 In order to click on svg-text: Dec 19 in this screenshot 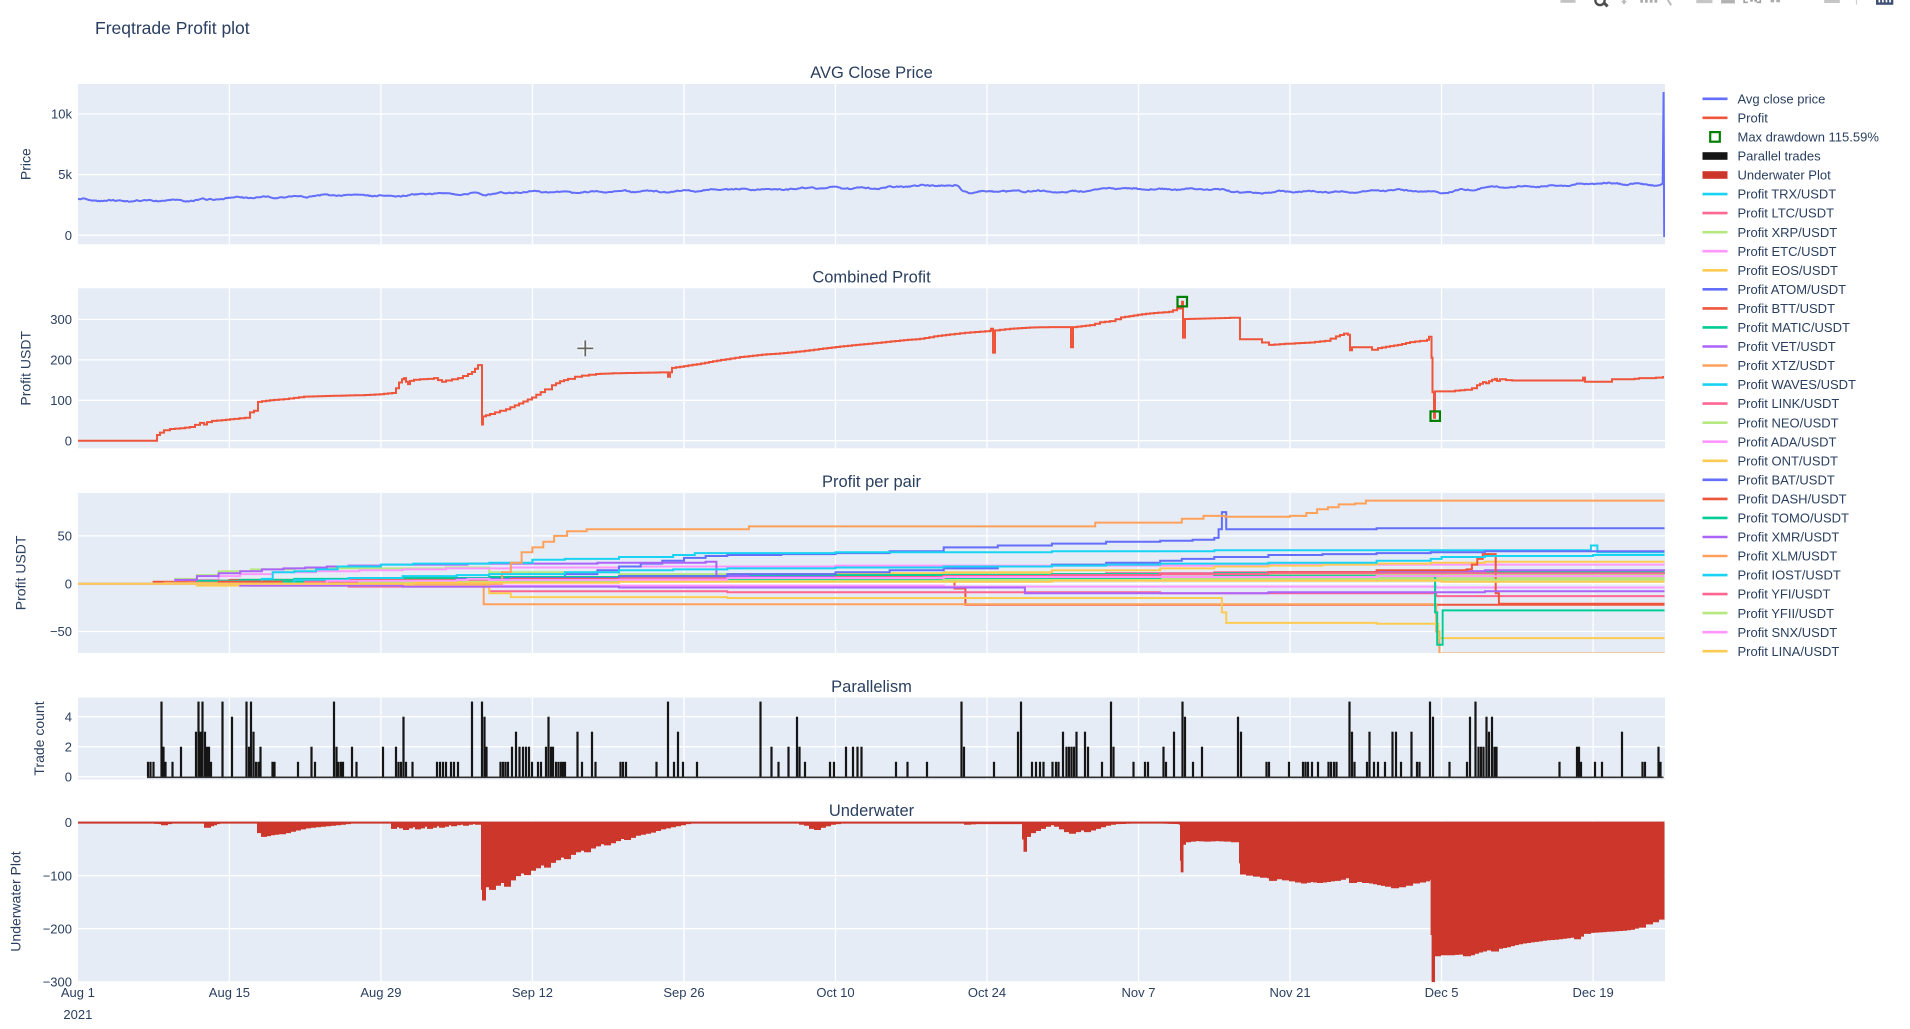, I will do `click(1592, 992)`.